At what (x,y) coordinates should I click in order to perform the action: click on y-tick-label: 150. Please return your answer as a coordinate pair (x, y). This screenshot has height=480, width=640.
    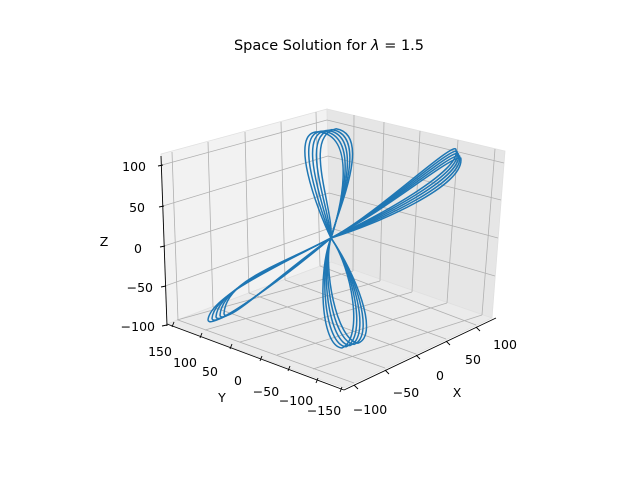
    Looking at the image, I should click on (160, 351).